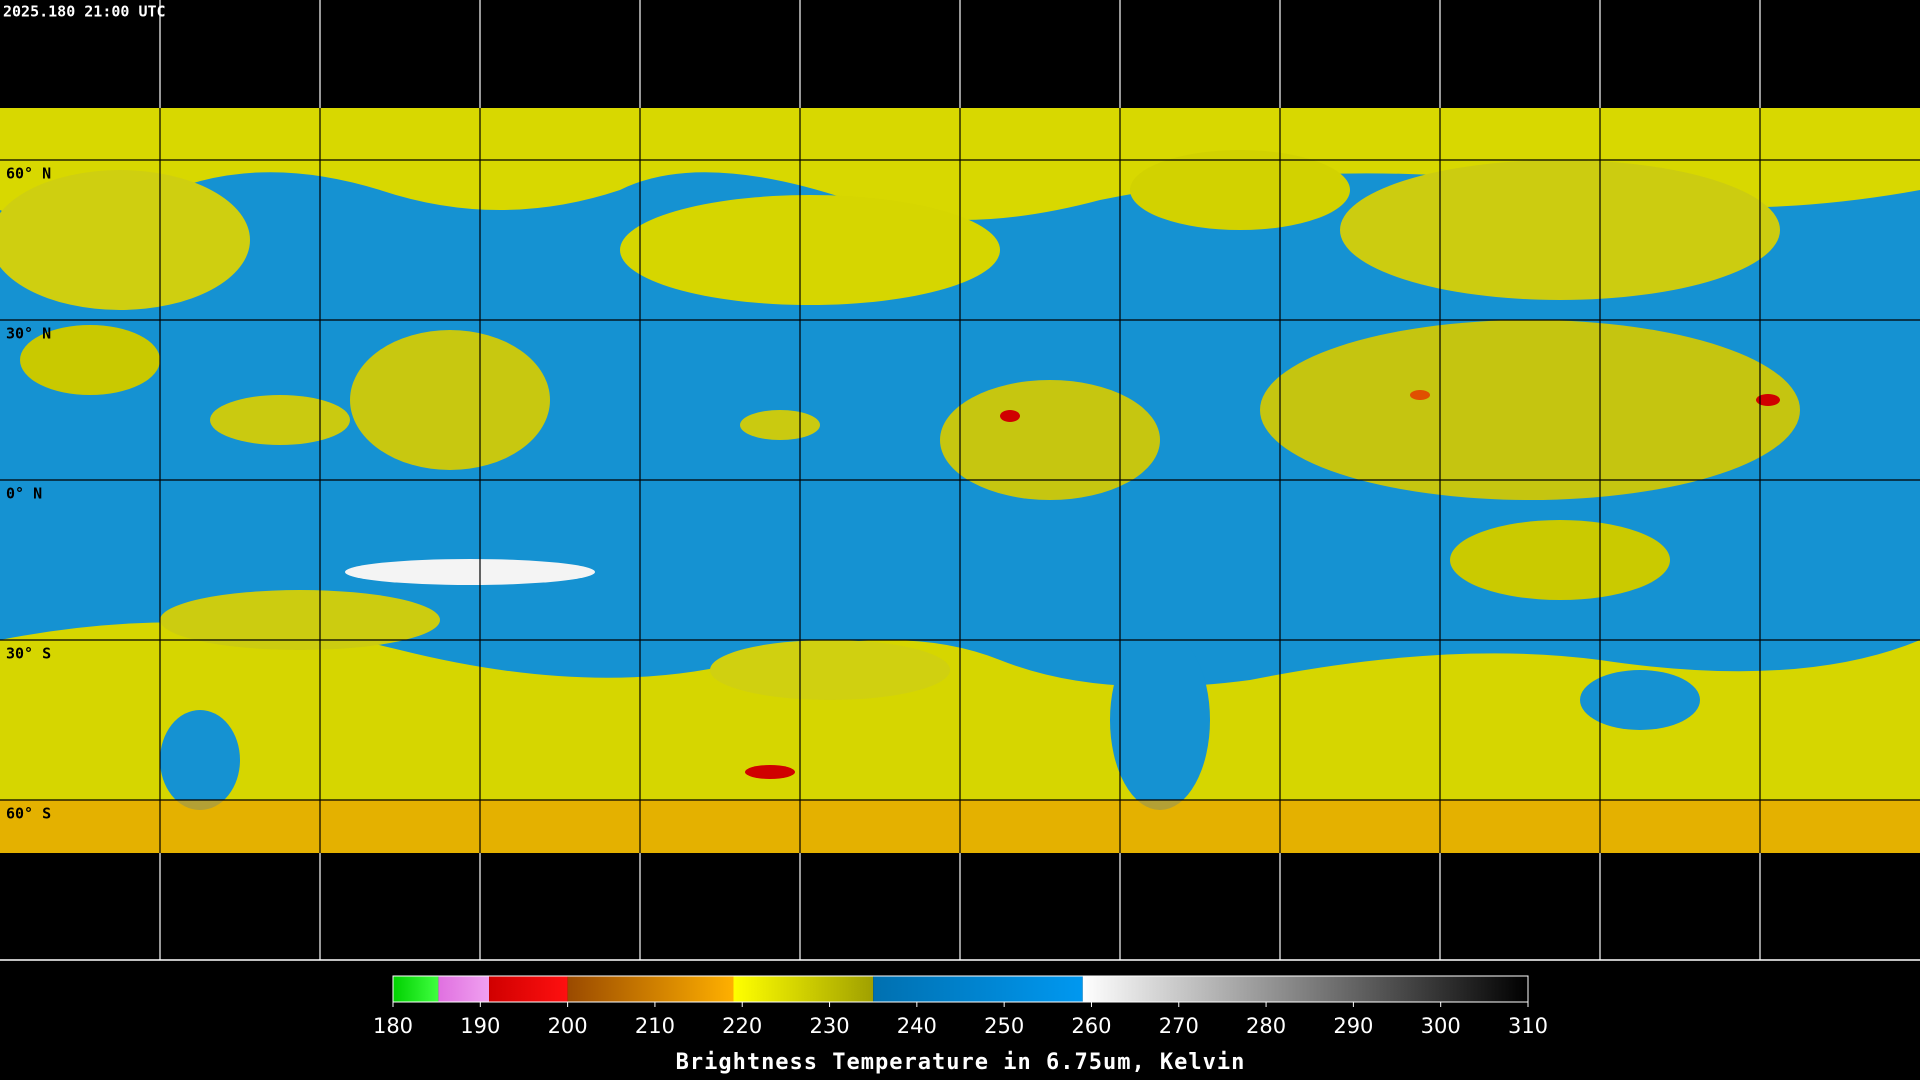 Image resolution: width=1920 pixels, height=1080 pixels. What do you see at coordinates (28, 654) in the screenshot?
I see `latitude-label: 30° S` at bounding box center [28, 654].